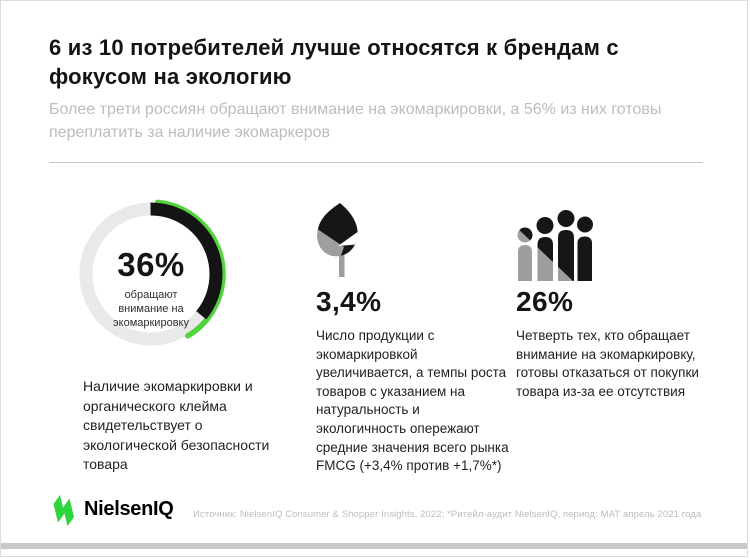 This screenshot has width=750, height=559. I want to click on bottom-edge-bar, so click(374, 546).